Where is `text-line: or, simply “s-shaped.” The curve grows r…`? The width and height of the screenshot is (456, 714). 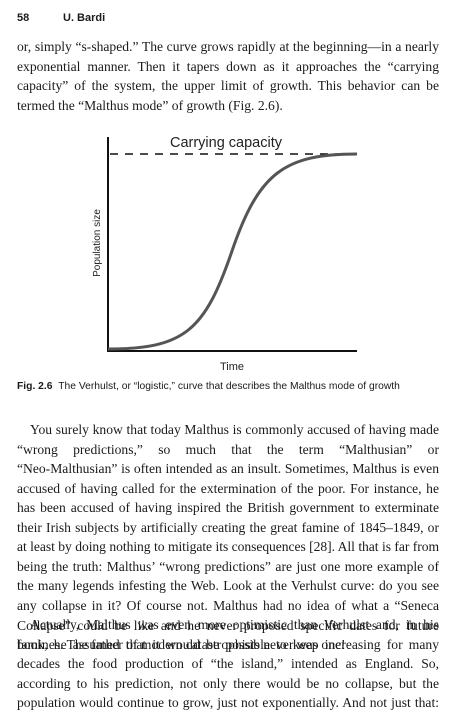 text-line: or, simply “s-shaped.” The curve grows r… is located at coordinates (228, 46).